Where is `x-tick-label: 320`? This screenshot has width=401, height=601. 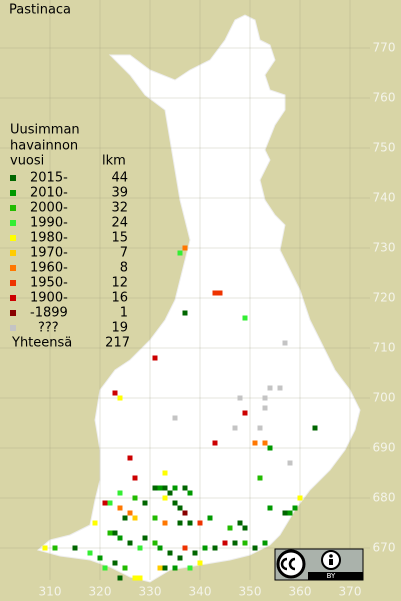 x-tick-label: 320 is located at coordinates (100, 592).